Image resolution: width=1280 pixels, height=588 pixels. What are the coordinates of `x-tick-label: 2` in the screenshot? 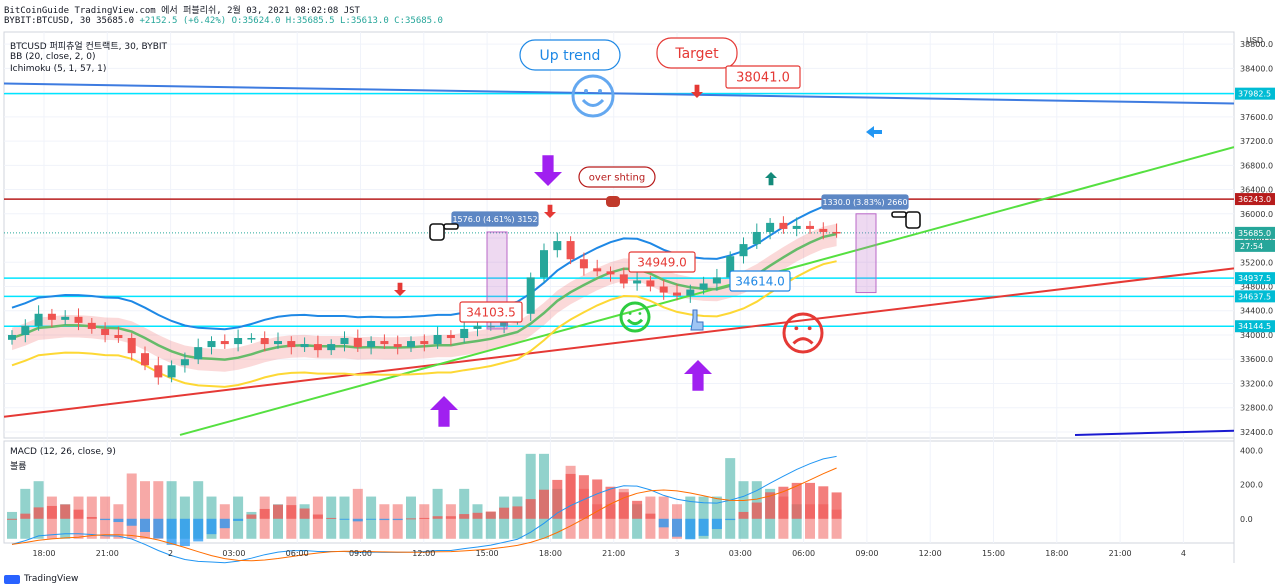 It's located at (170, 553).